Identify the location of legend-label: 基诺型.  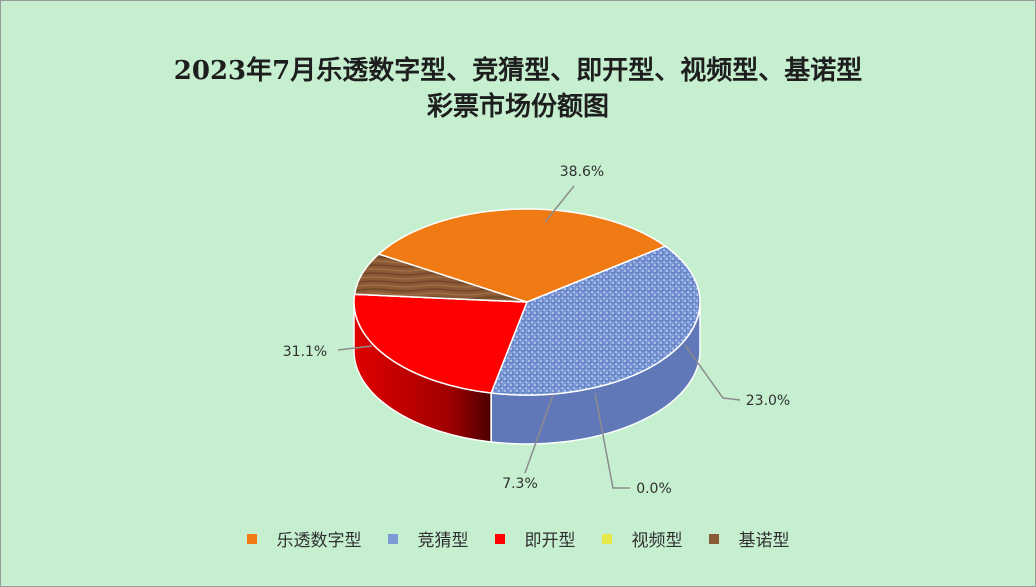
(764, 541).